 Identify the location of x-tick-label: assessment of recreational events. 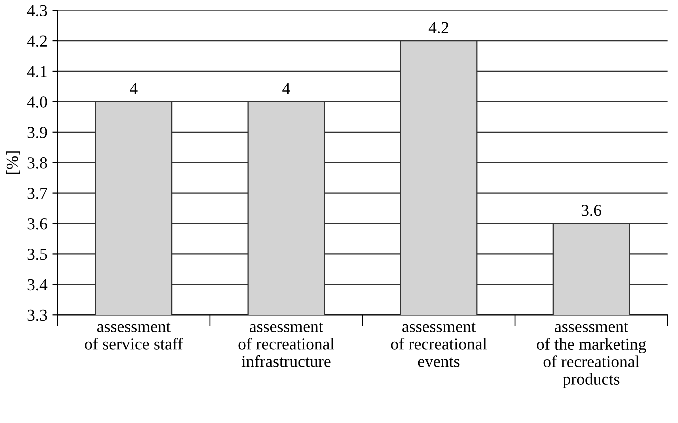
(439, 345).